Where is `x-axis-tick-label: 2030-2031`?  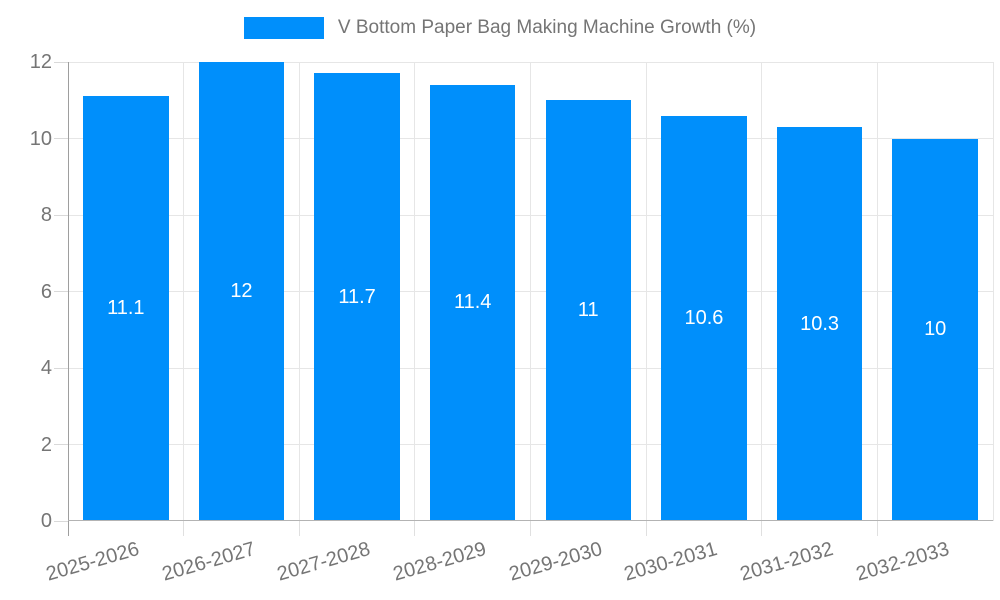 x-axis-tick-label: 2030-2031 is located at coordinates (671, 562).